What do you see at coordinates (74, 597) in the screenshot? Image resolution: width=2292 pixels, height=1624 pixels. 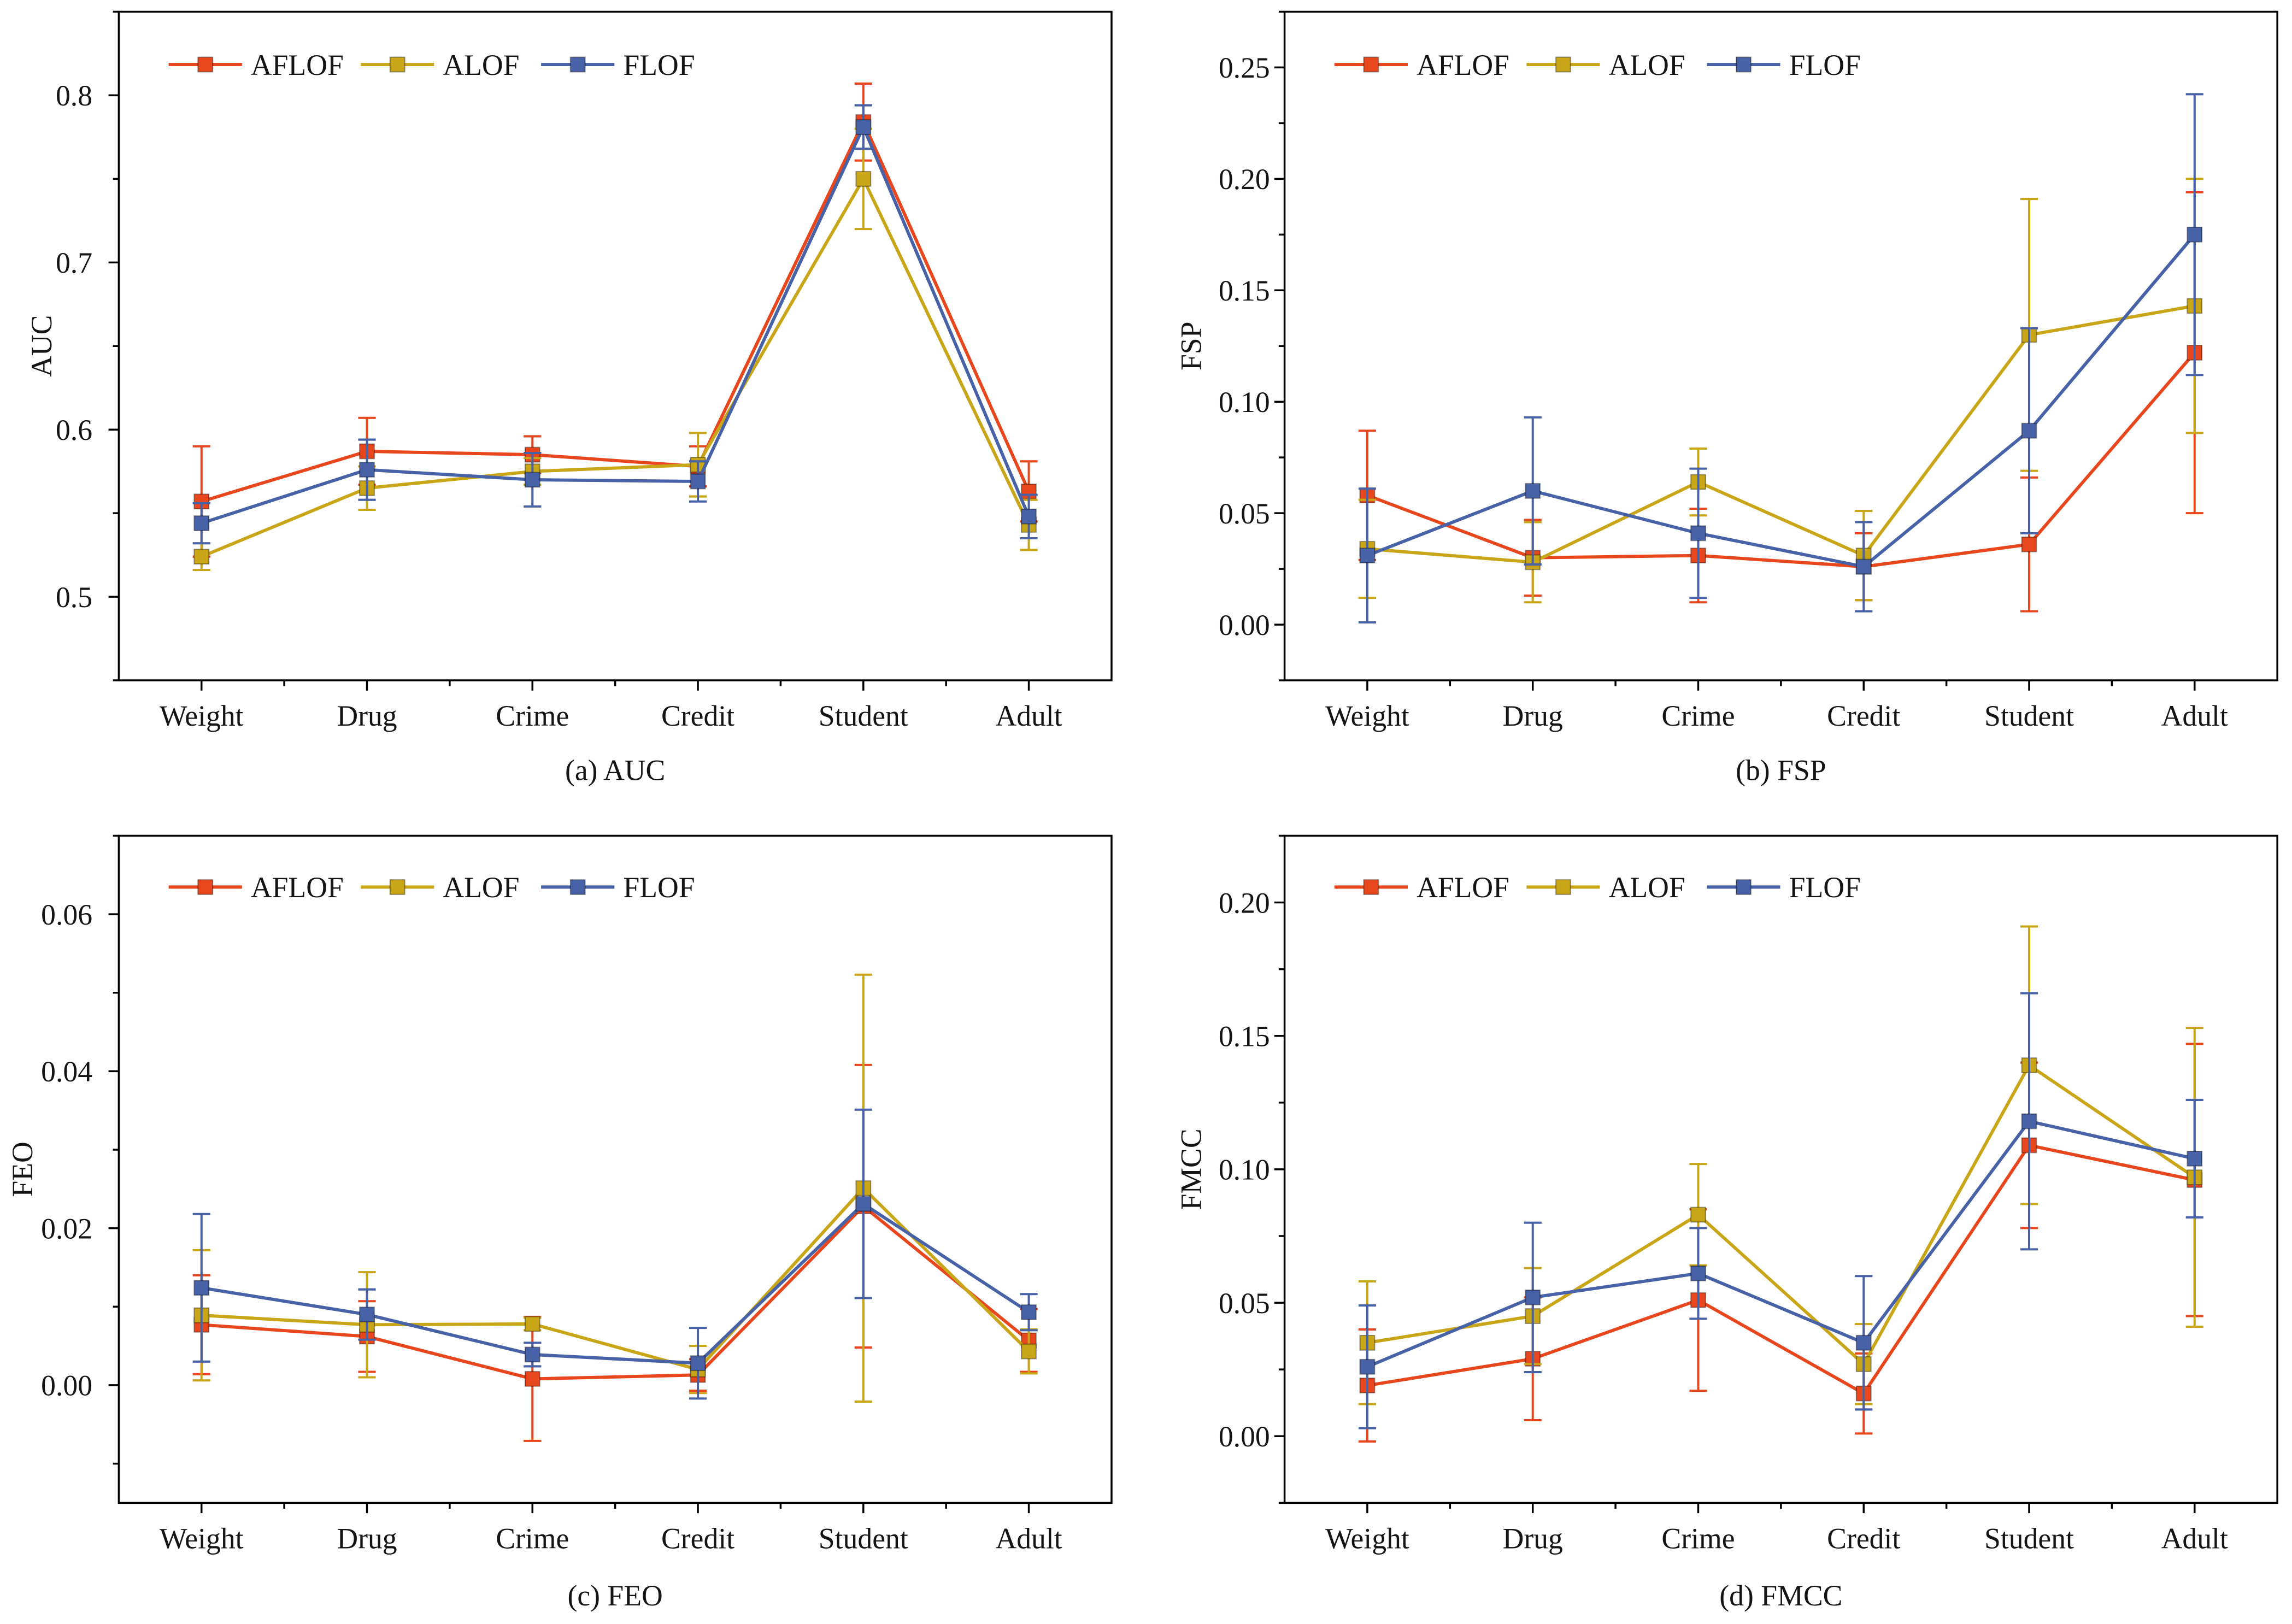 I see `y-tick-label: 0.5` at bounding box center [74, 597].